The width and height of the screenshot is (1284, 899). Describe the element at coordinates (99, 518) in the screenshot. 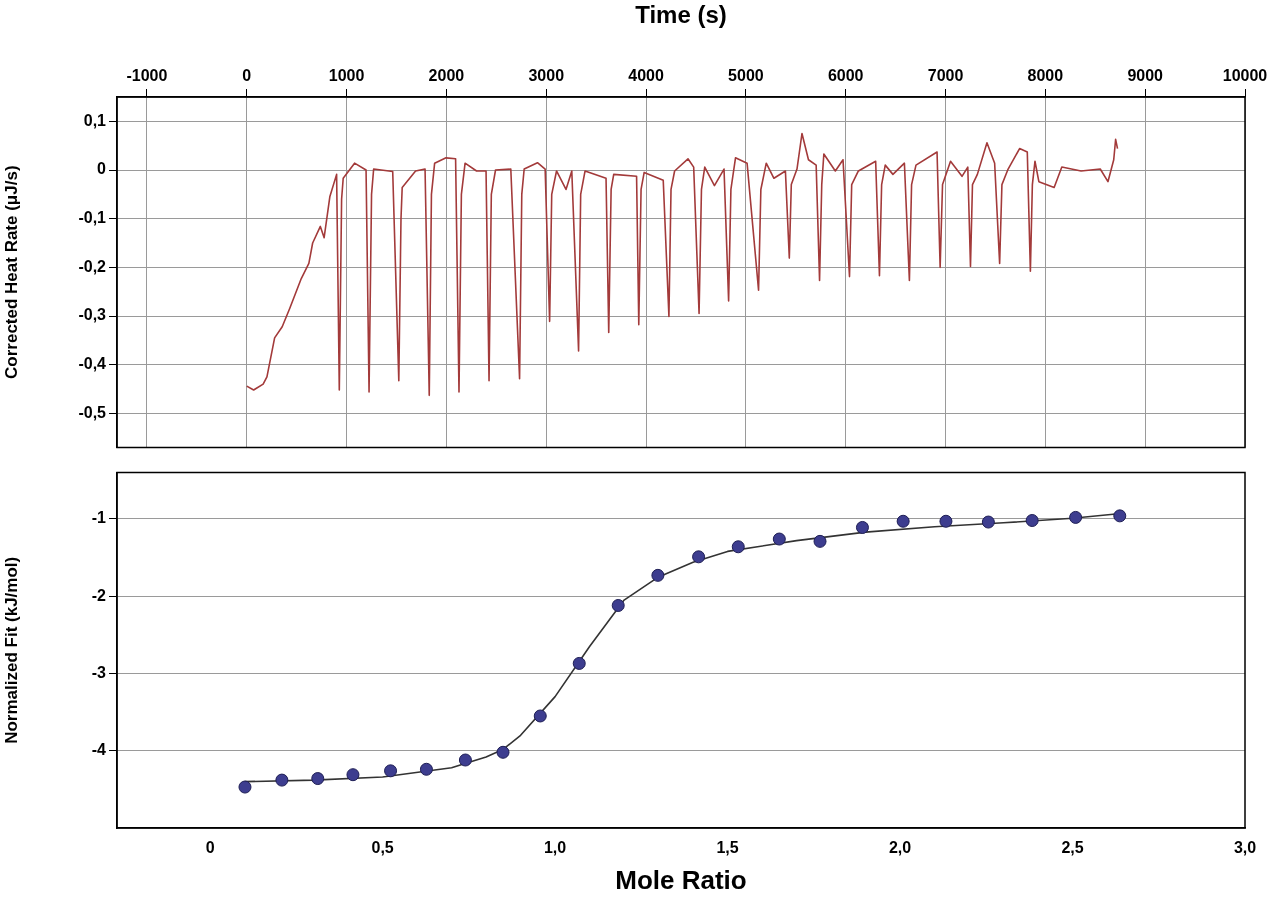

I see `y-tick-label: -1` at that location.